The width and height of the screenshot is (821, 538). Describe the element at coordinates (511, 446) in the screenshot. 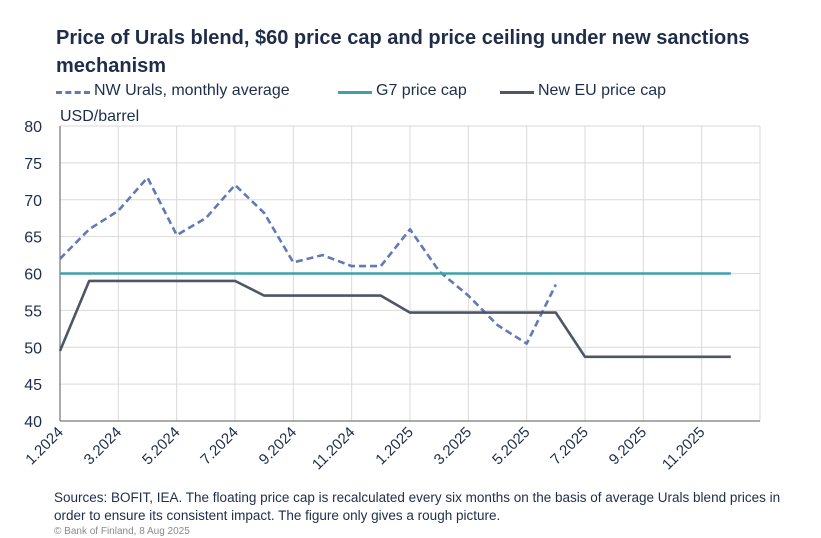

I see `x-tick-label: 5.2025` at that location.